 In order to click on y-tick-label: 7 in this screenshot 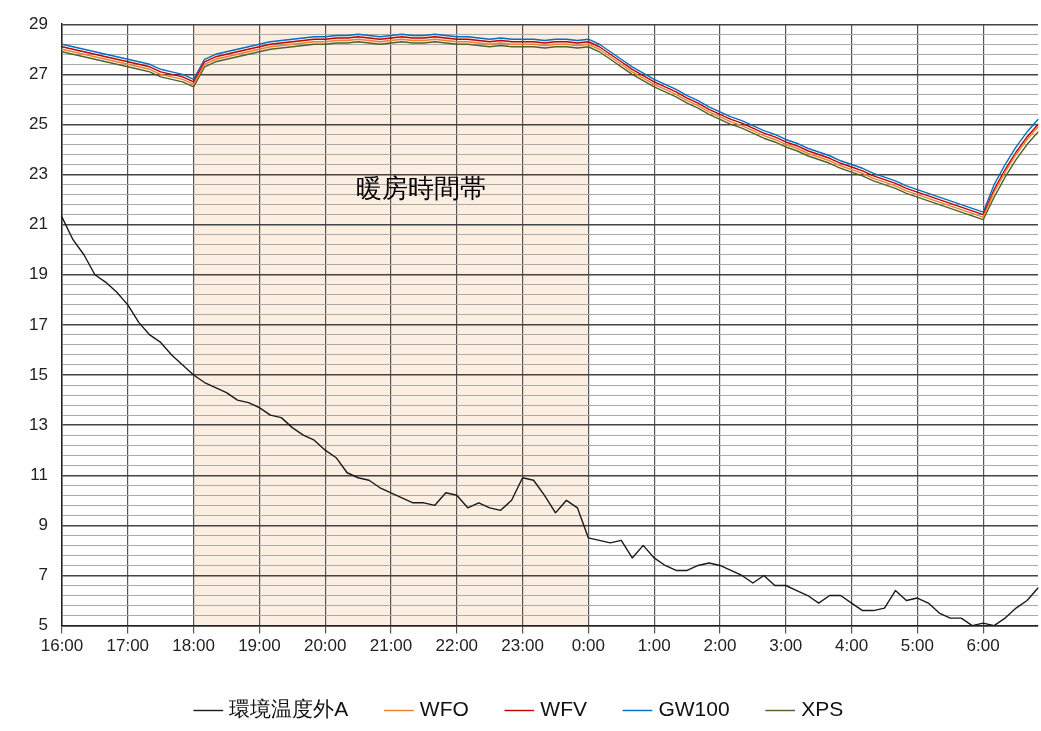, I will do `click(43, 575)`.